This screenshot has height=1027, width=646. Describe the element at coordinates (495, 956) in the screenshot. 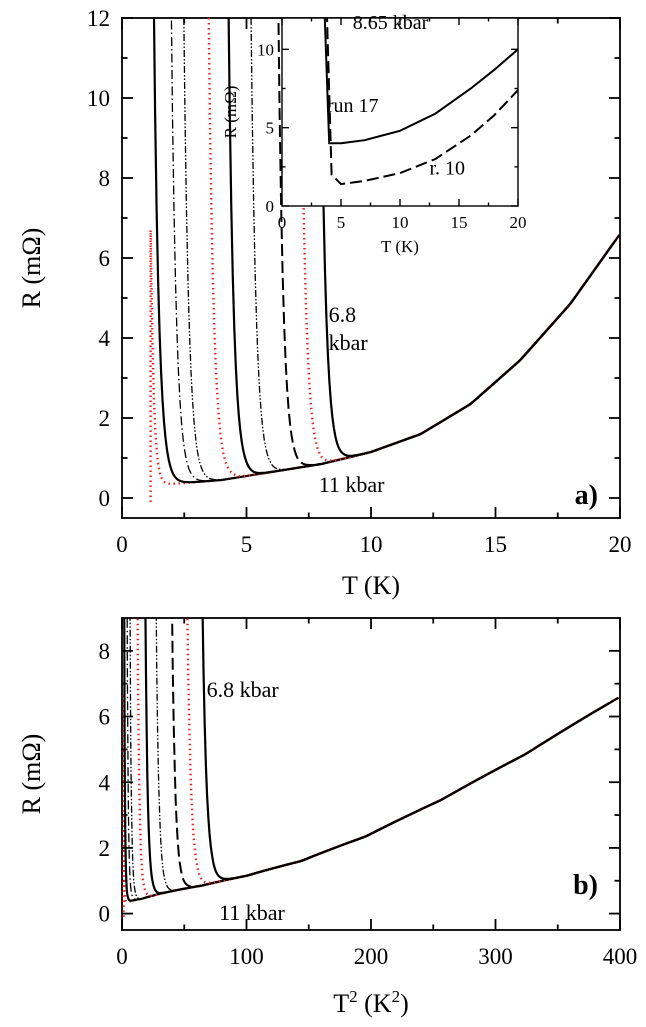

I see `panel-b-x-tick-label: 300` at that location.